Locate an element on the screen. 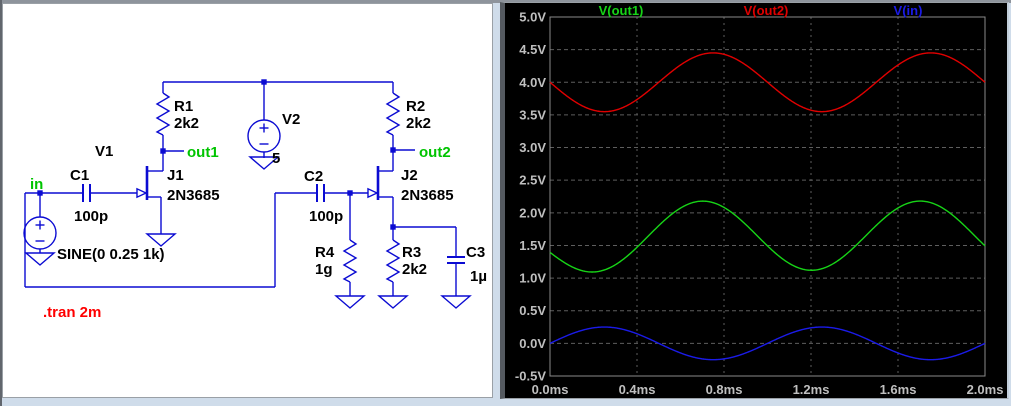  capacitor-C2: C2 100p is located at coordinates (323, 196).